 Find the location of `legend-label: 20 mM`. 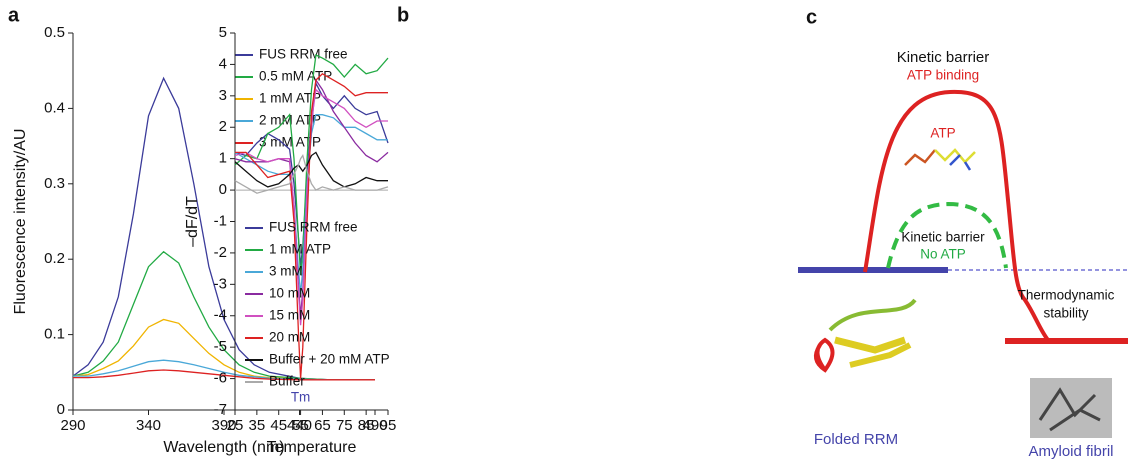

legend-label: 20 mM is located at coordinates (289, 337).